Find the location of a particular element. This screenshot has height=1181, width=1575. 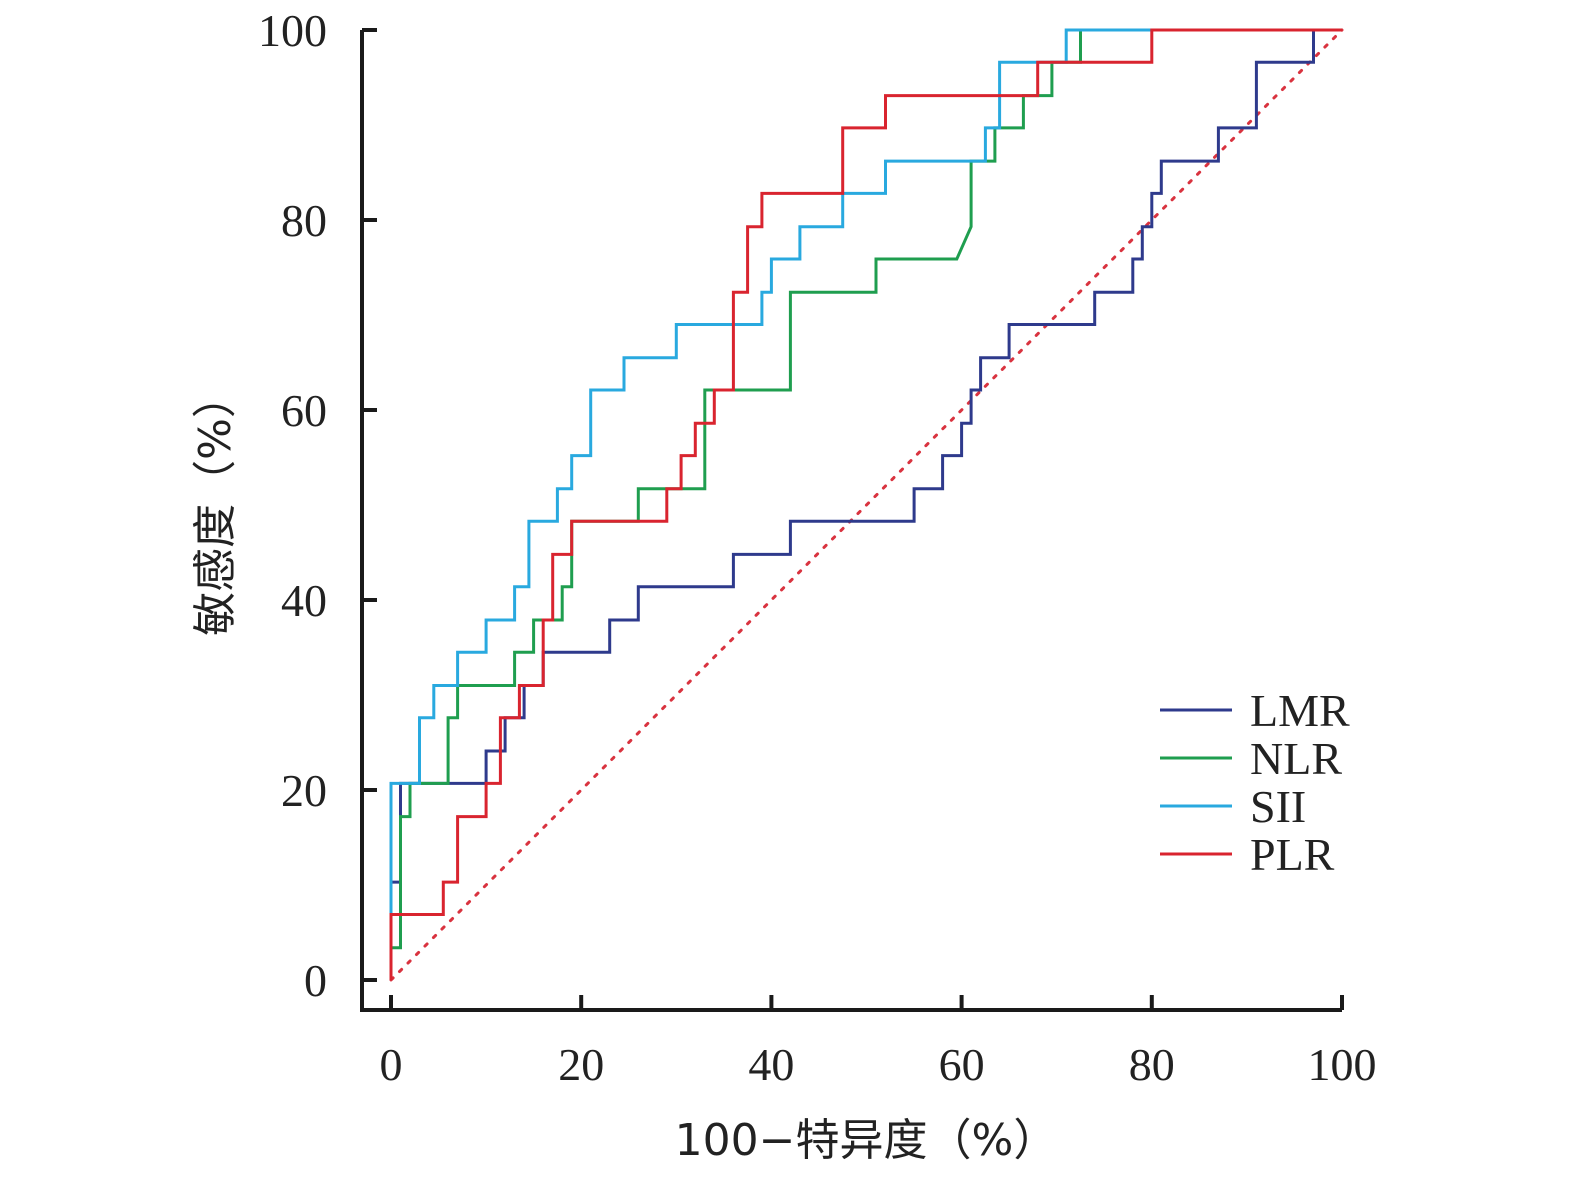

x-tick-label: 80 is located at coordinates (1152, 1064).